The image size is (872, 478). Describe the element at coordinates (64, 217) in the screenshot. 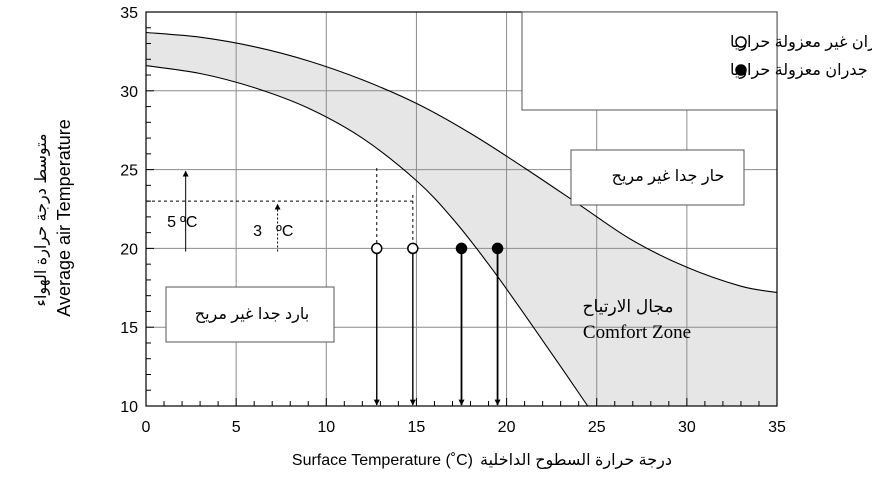

I see `y-axis-label-en: Average air Temperature` at that location.